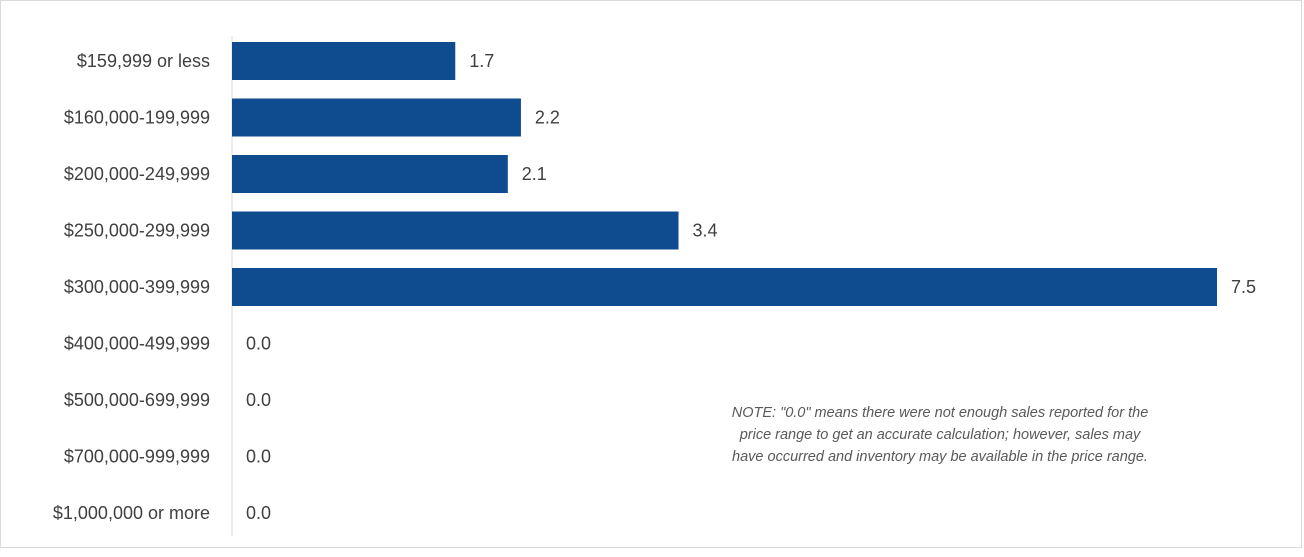  I want to click on value-label: 7.5, so click(1243, 287).